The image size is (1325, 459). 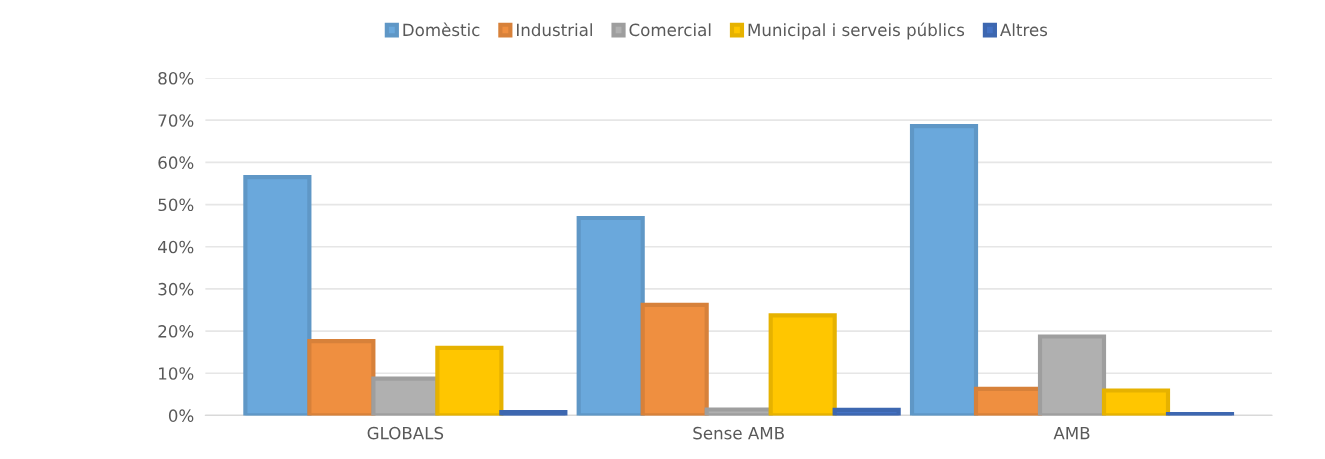 What do you see at coordinates (441, 29) in the screenshot?
I see `legend-label: Domèstic` at bounding box center [441, 29].